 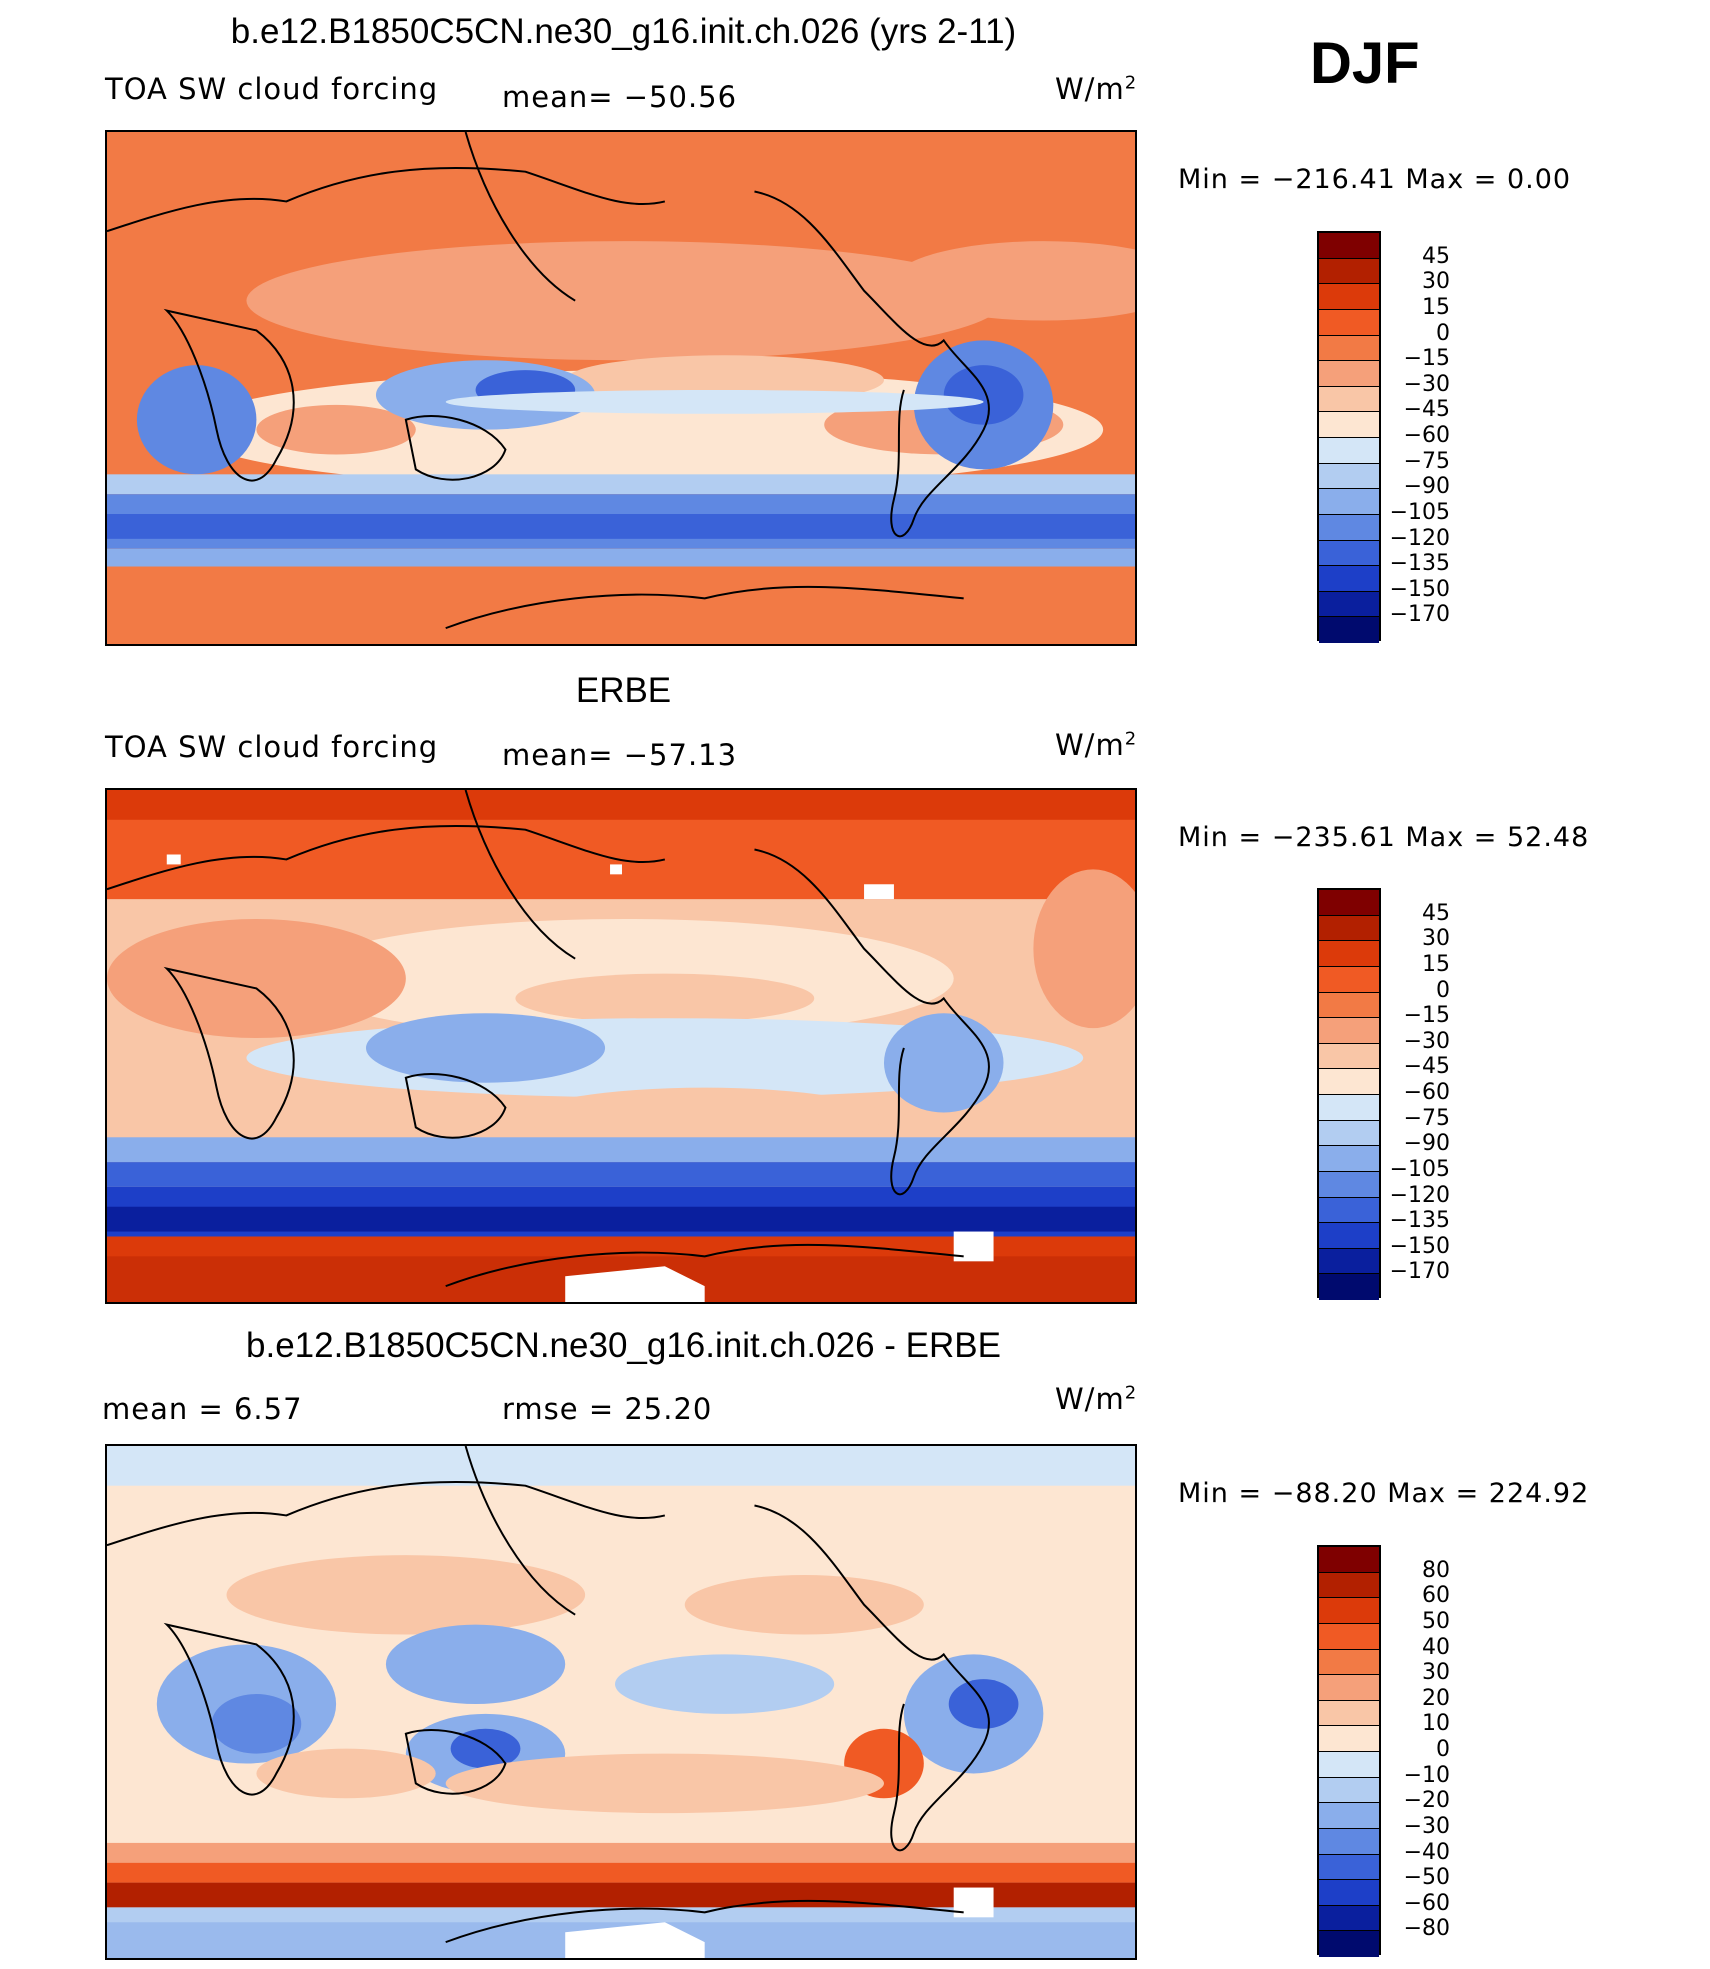 I want to click on colorbar-tick-label: 50, so click(x=1436, y=1621).